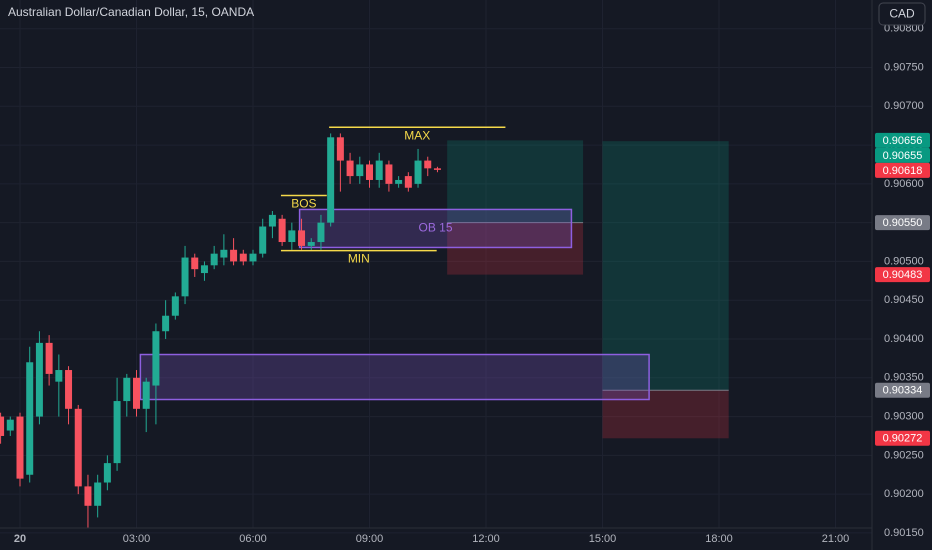 Image resolution: width=932 pixels, height=550 pixels. What do you see at coordinates (904, 416) in the screenshot?
I see `y-tick-label: 0.90300` at bounding box center [904, 416].